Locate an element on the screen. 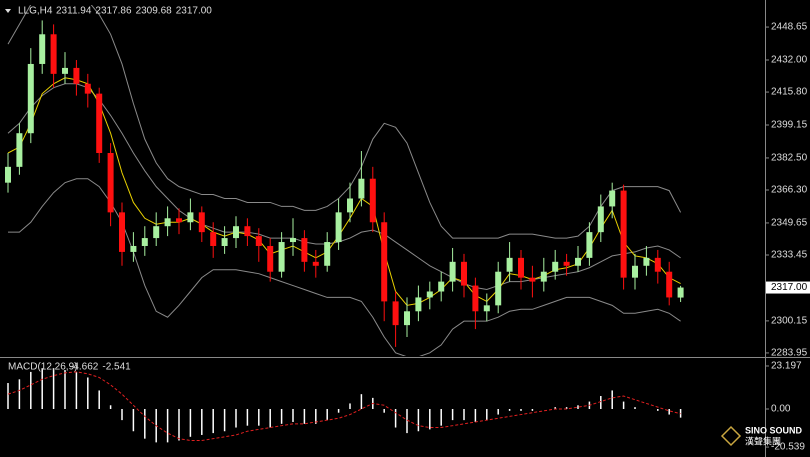 The width and height of the screenshot is (810, 457). y-tick-label: 2333.45 is located at coordinates (789, 255).